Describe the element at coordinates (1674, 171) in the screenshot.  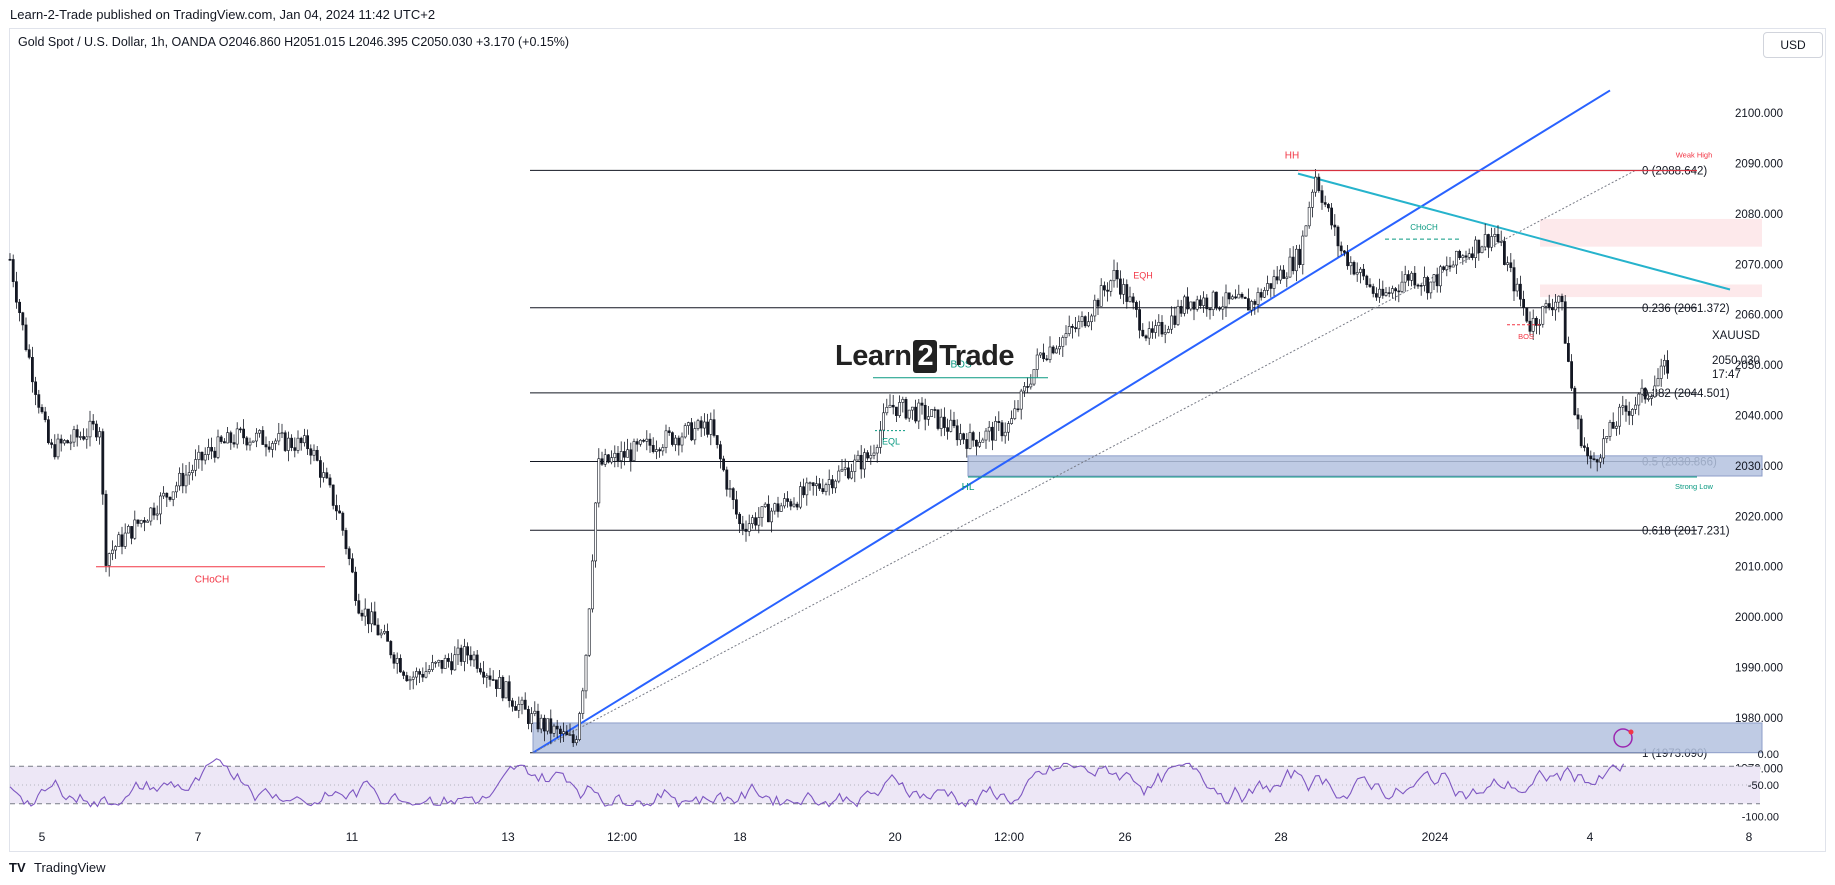
I see `fib-label: 0 (2088.642)` at that location.